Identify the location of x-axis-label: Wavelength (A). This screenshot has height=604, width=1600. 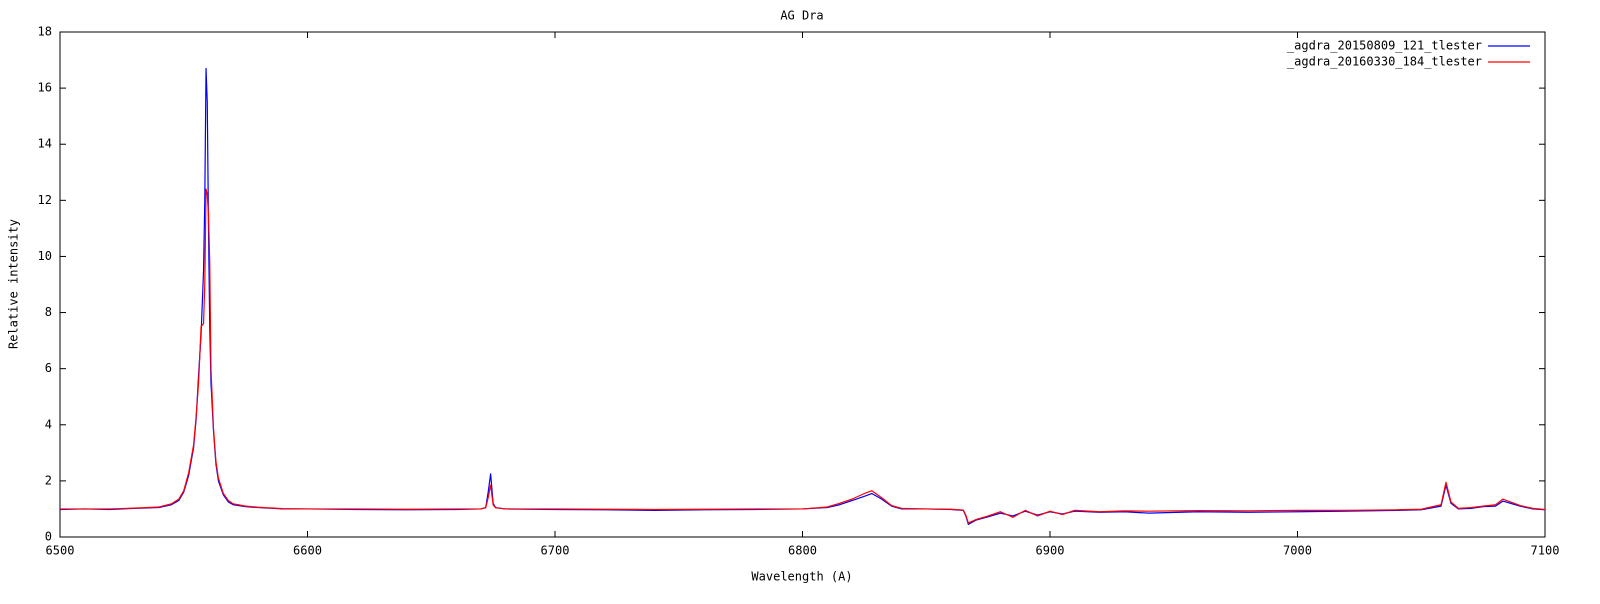
(801, 577).